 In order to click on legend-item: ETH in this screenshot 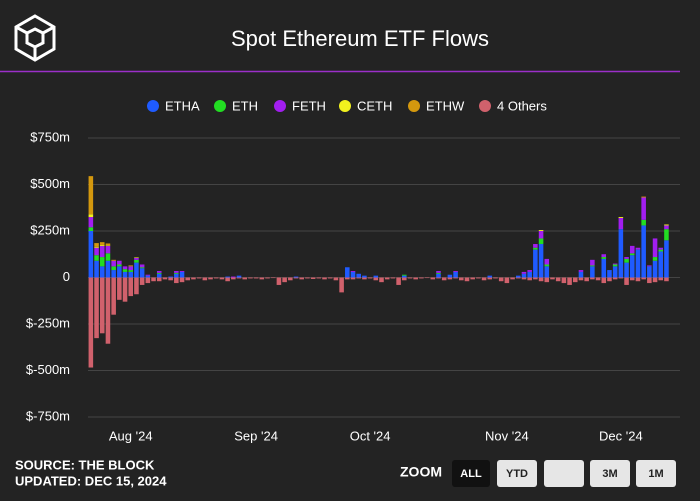, I will do `click(236, 105)`.